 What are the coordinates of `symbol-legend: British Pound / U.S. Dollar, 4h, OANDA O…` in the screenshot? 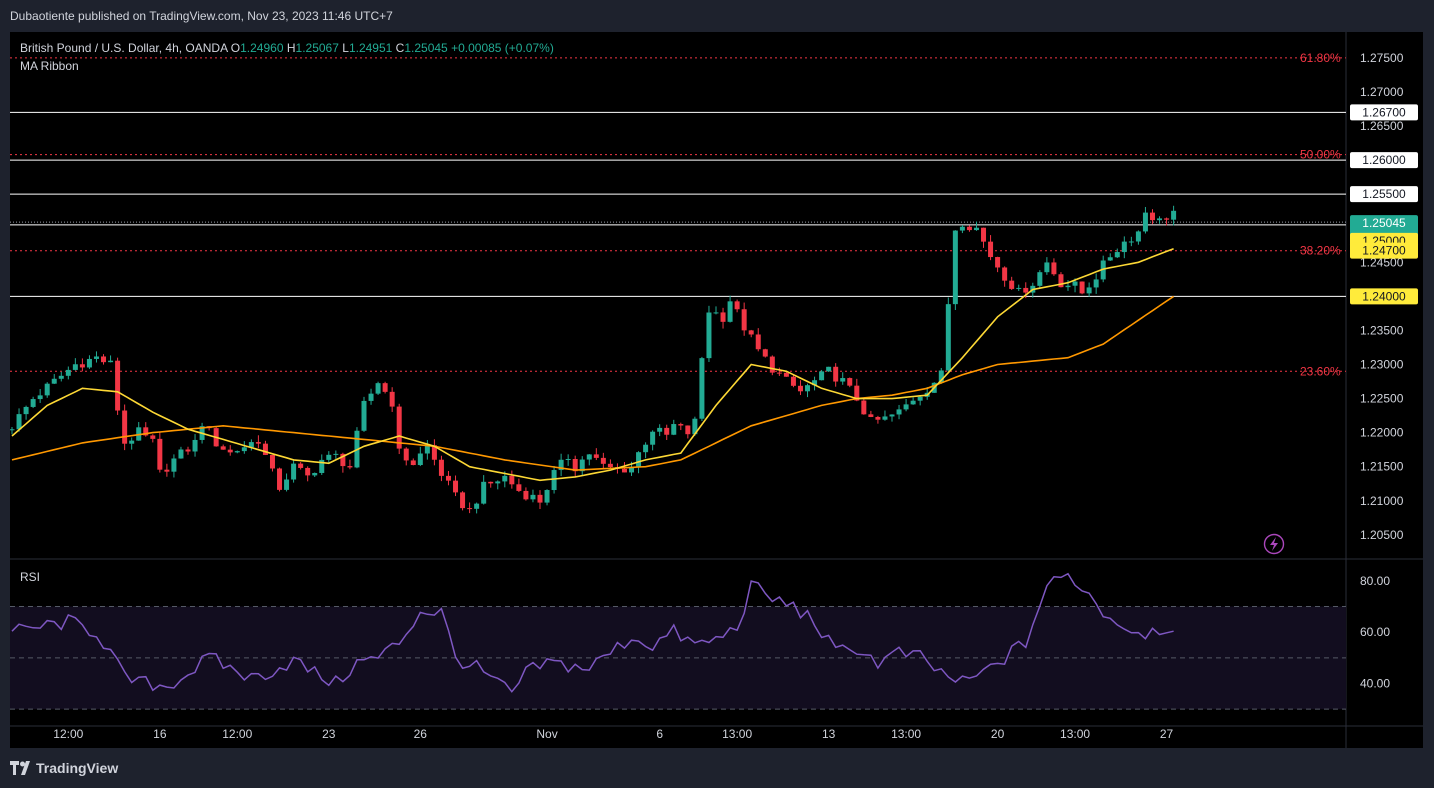 It's located at (287, 48).